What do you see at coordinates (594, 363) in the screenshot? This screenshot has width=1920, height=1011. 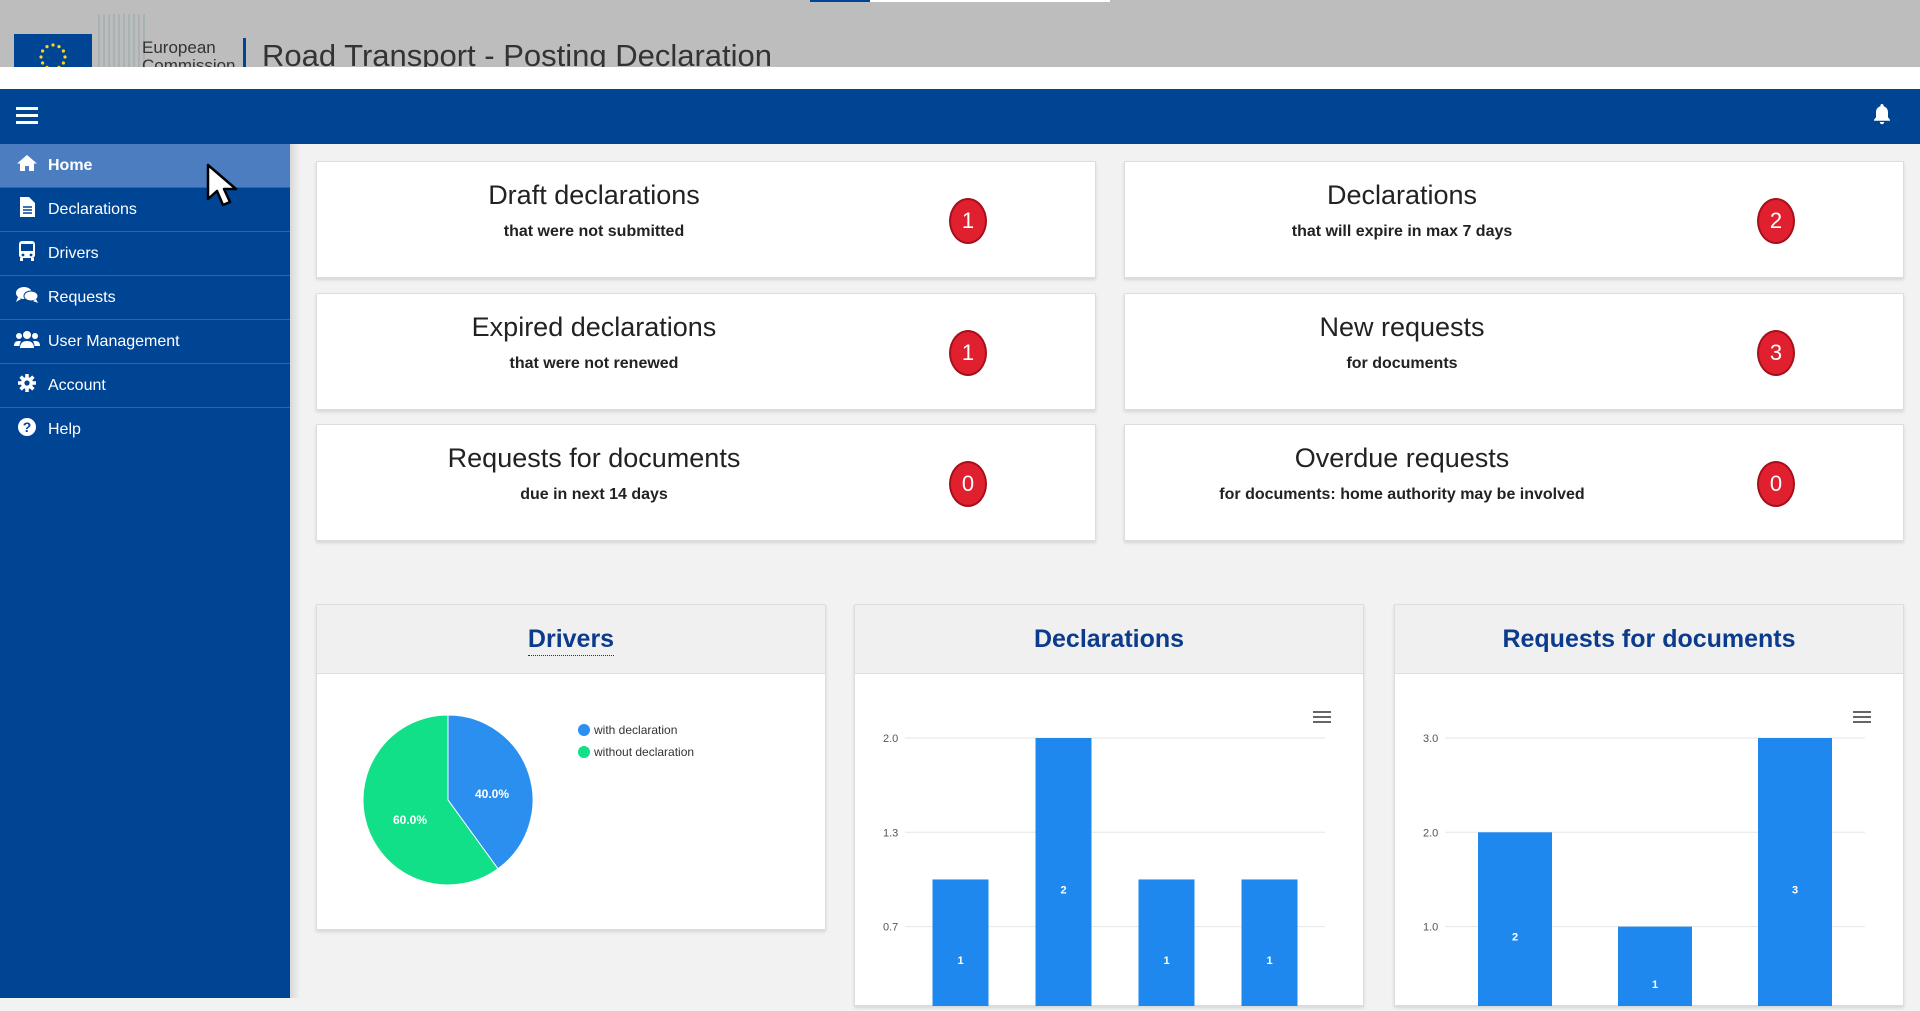 I see `card-subtitle: that were not renewed` at bounding box center [594, 363].